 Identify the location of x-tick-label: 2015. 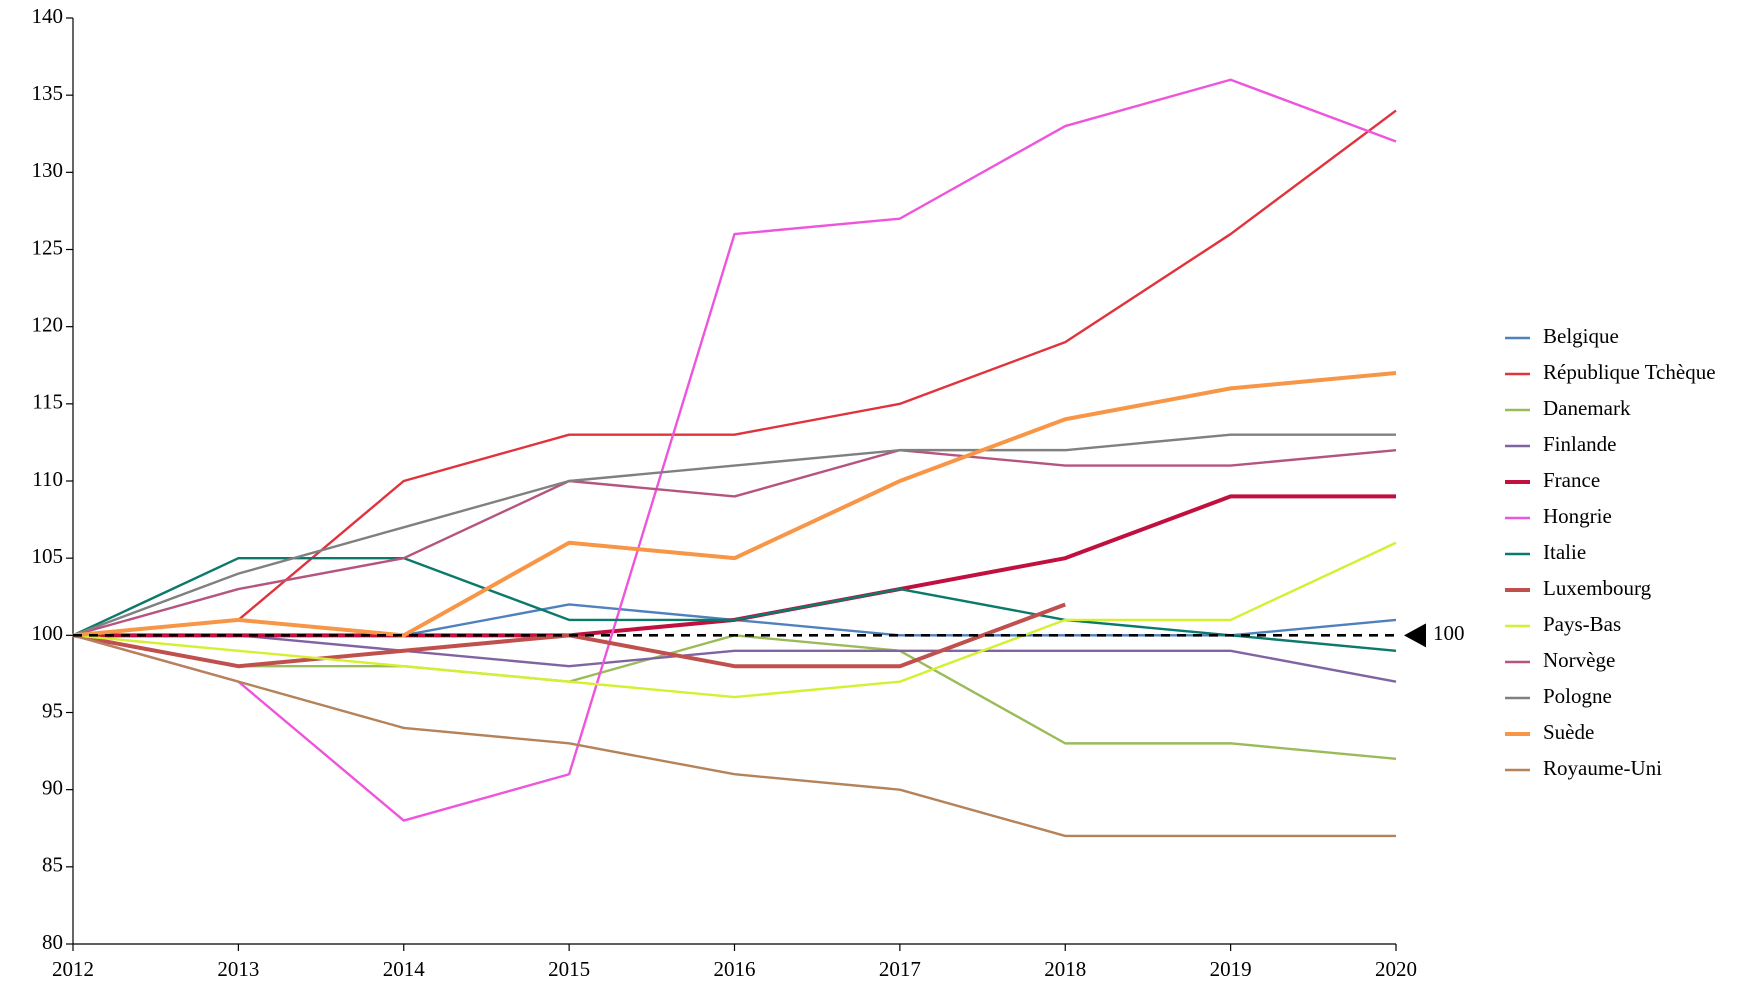
(569, 969).